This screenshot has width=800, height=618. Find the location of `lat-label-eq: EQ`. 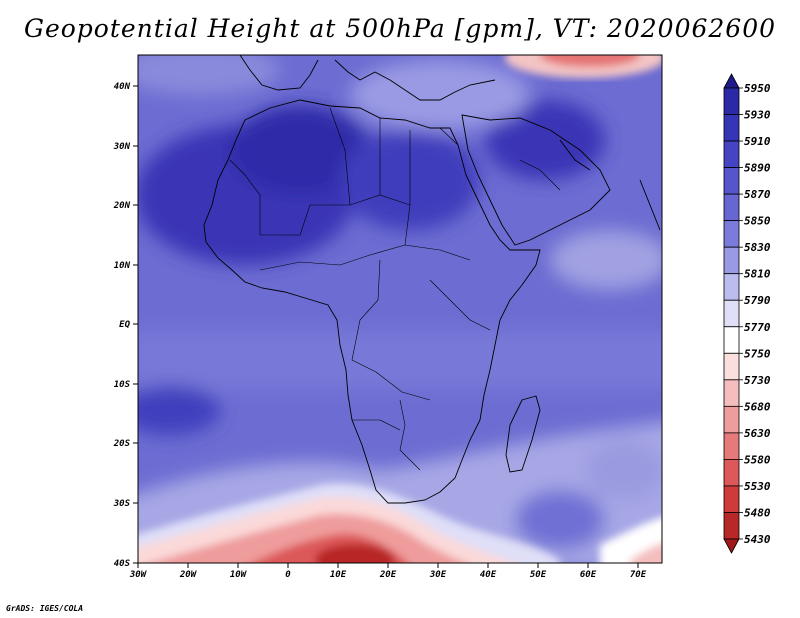

lat-label-eq: EQ is located at coordinates (124, 325).